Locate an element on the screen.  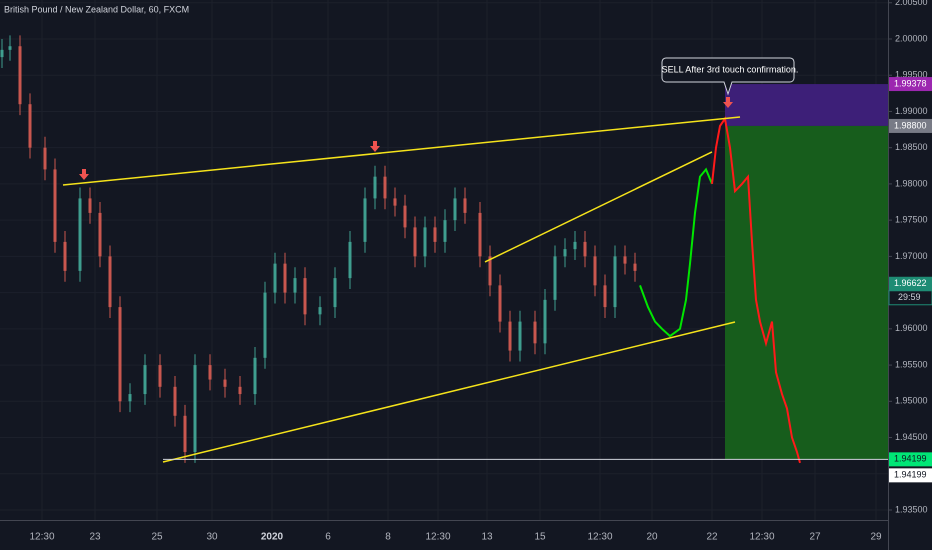
stop-zone is located at coordinates (806, 105).